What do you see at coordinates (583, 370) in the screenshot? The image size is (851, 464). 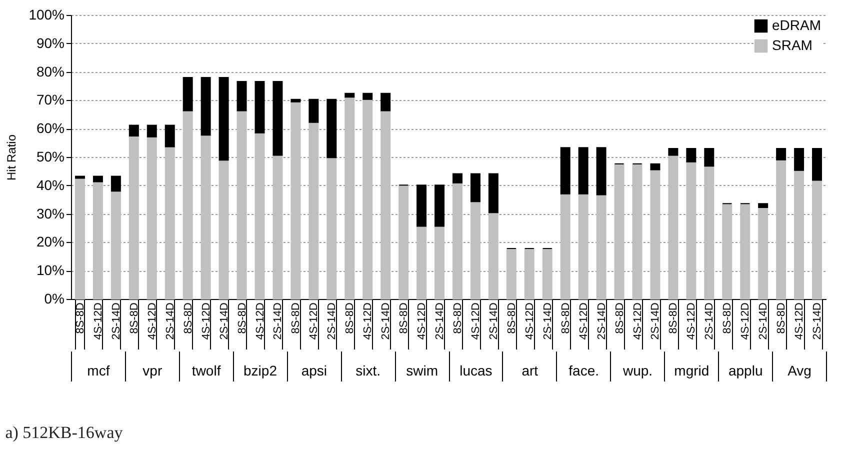 I see `text: face.` at bounding box center [583, 370].